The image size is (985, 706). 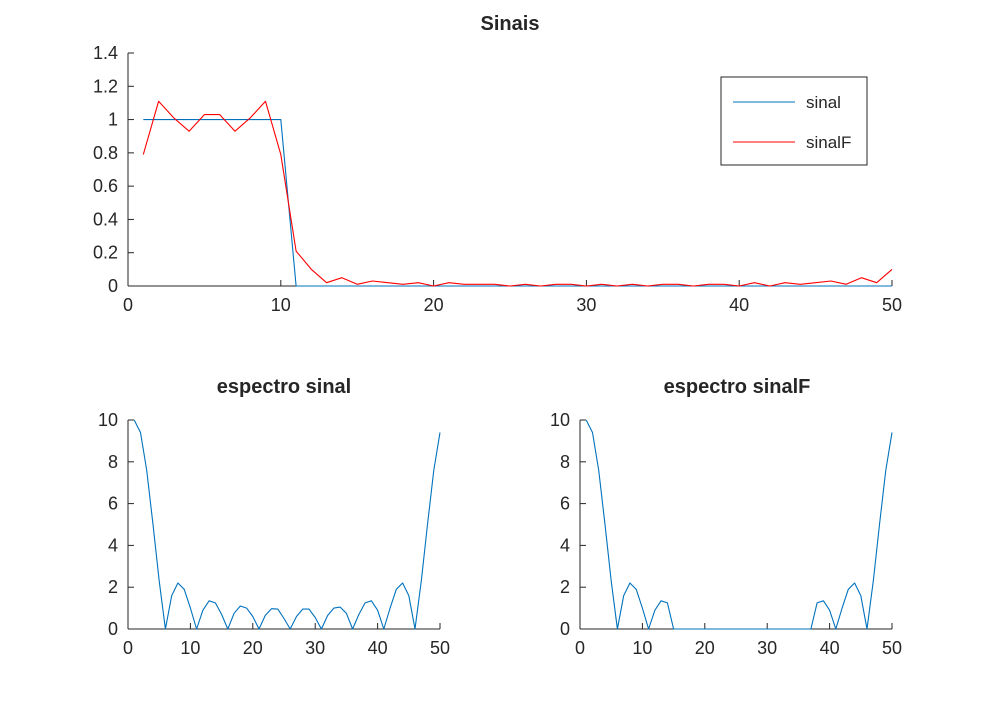 I want to click on spectrum-filtered-x-tick-label: 10, so click(x=642, y=648).